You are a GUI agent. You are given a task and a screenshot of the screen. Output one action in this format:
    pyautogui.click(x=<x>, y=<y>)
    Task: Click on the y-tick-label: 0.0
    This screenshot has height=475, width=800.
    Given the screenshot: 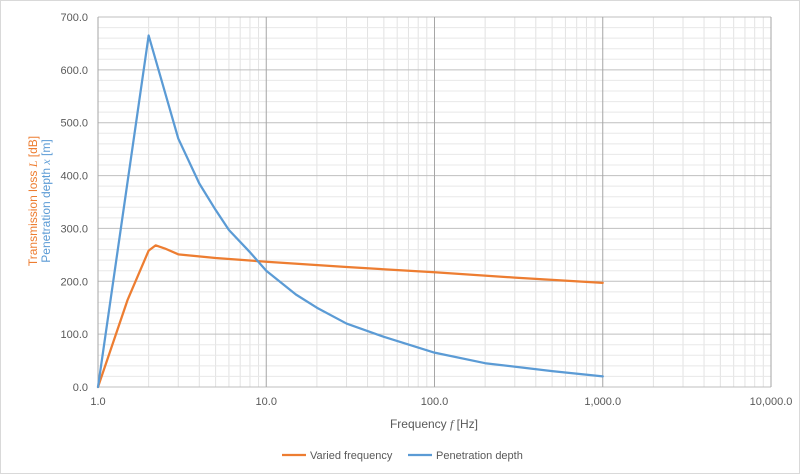 What is the action you would take?
    pyautogui.click(x=80, y=388)
    